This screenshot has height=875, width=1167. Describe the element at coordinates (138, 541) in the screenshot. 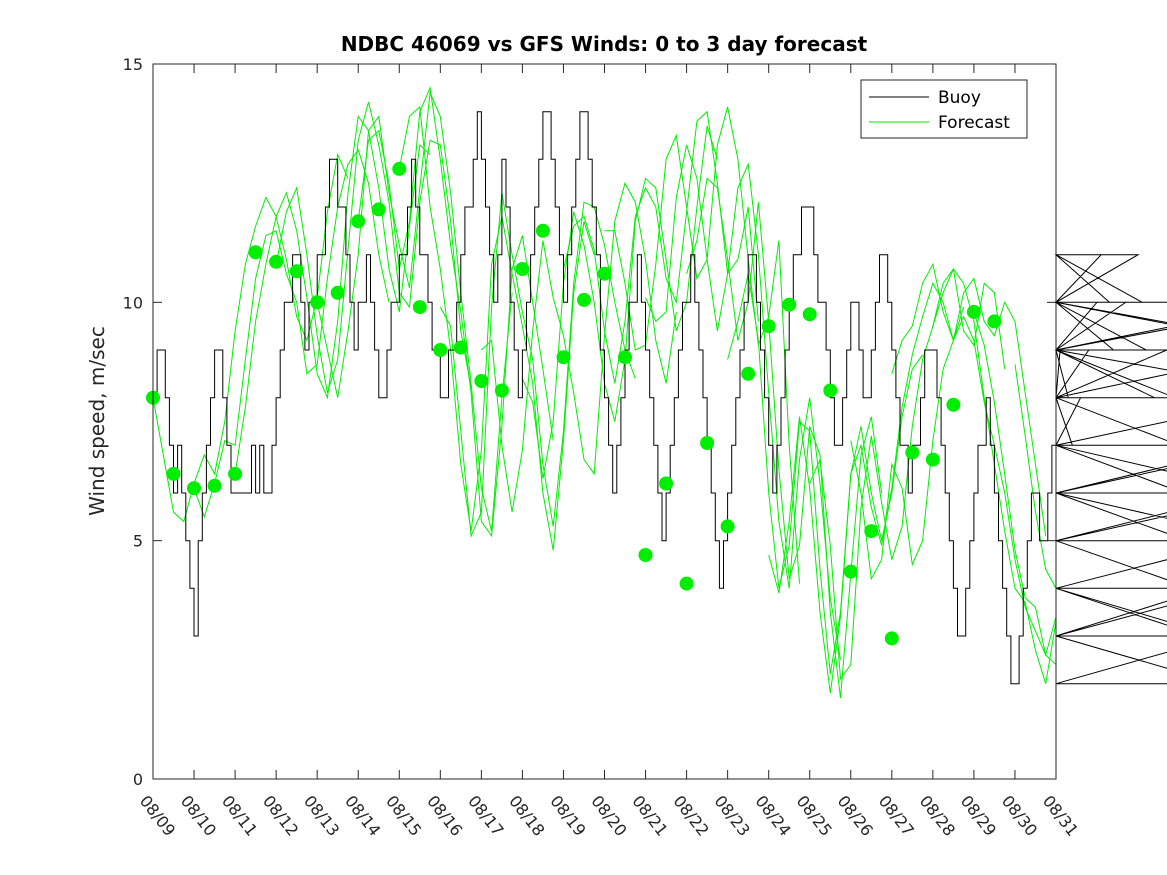

I see `y-tick-label-1: 5` at that location.